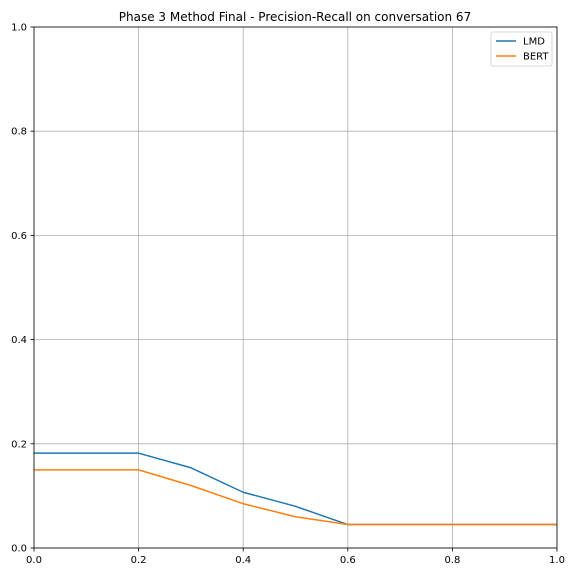  What do you see at coordinates (295, 497) in the screenshot?
I see `series-line-bert` at bounding box center [295, 497].